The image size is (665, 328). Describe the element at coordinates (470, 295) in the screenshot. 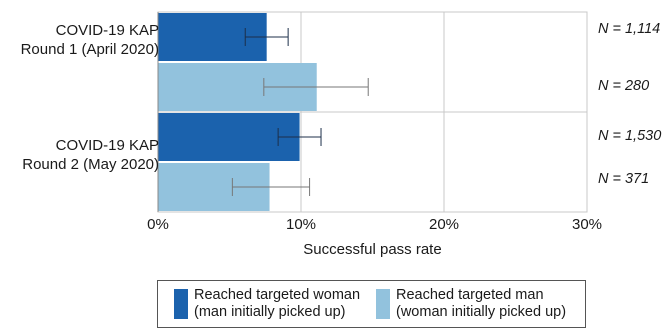

I see `legend-label-man-line1: Reached targeted man` at that location.